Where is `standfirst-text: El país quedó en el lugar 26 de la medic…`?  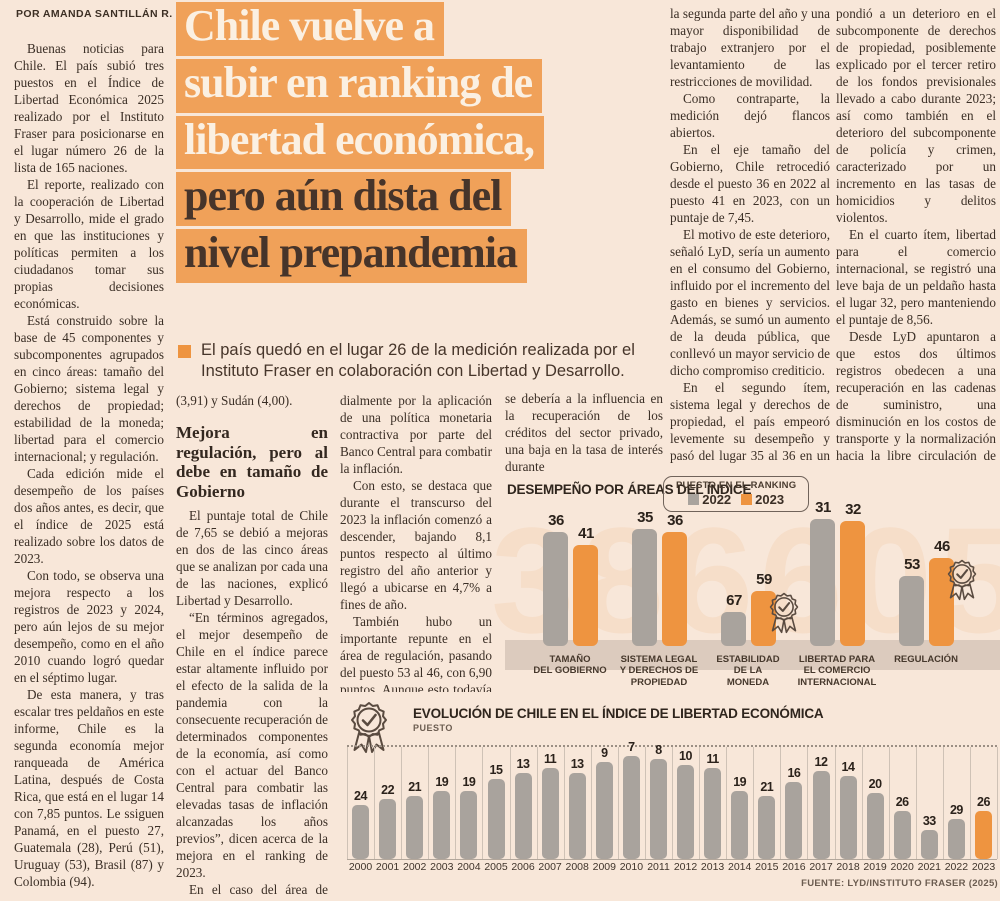 standfirst-text: El país quedó en el lugar 26 de la medic… is located at coordinates (418, 361).